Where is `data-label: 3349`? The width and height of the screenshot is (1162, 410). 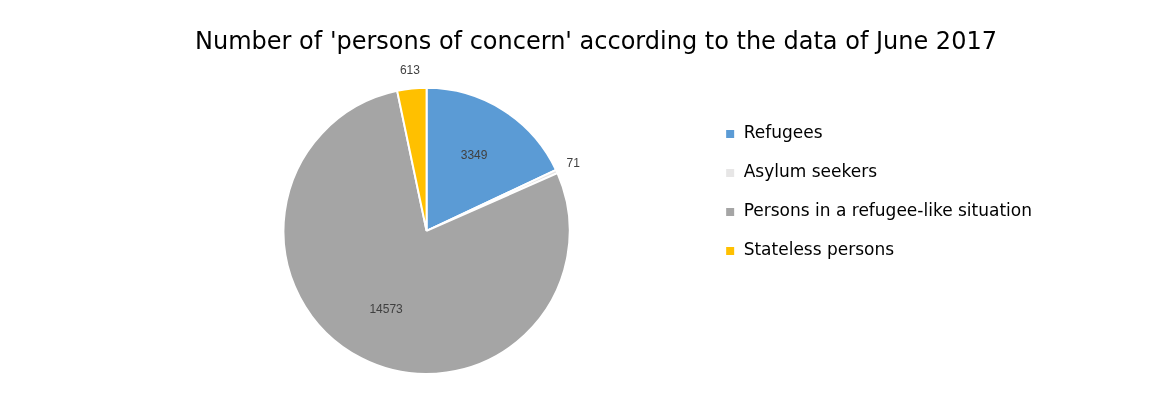
data-label: 3349 is located at coordinates (474, 155).